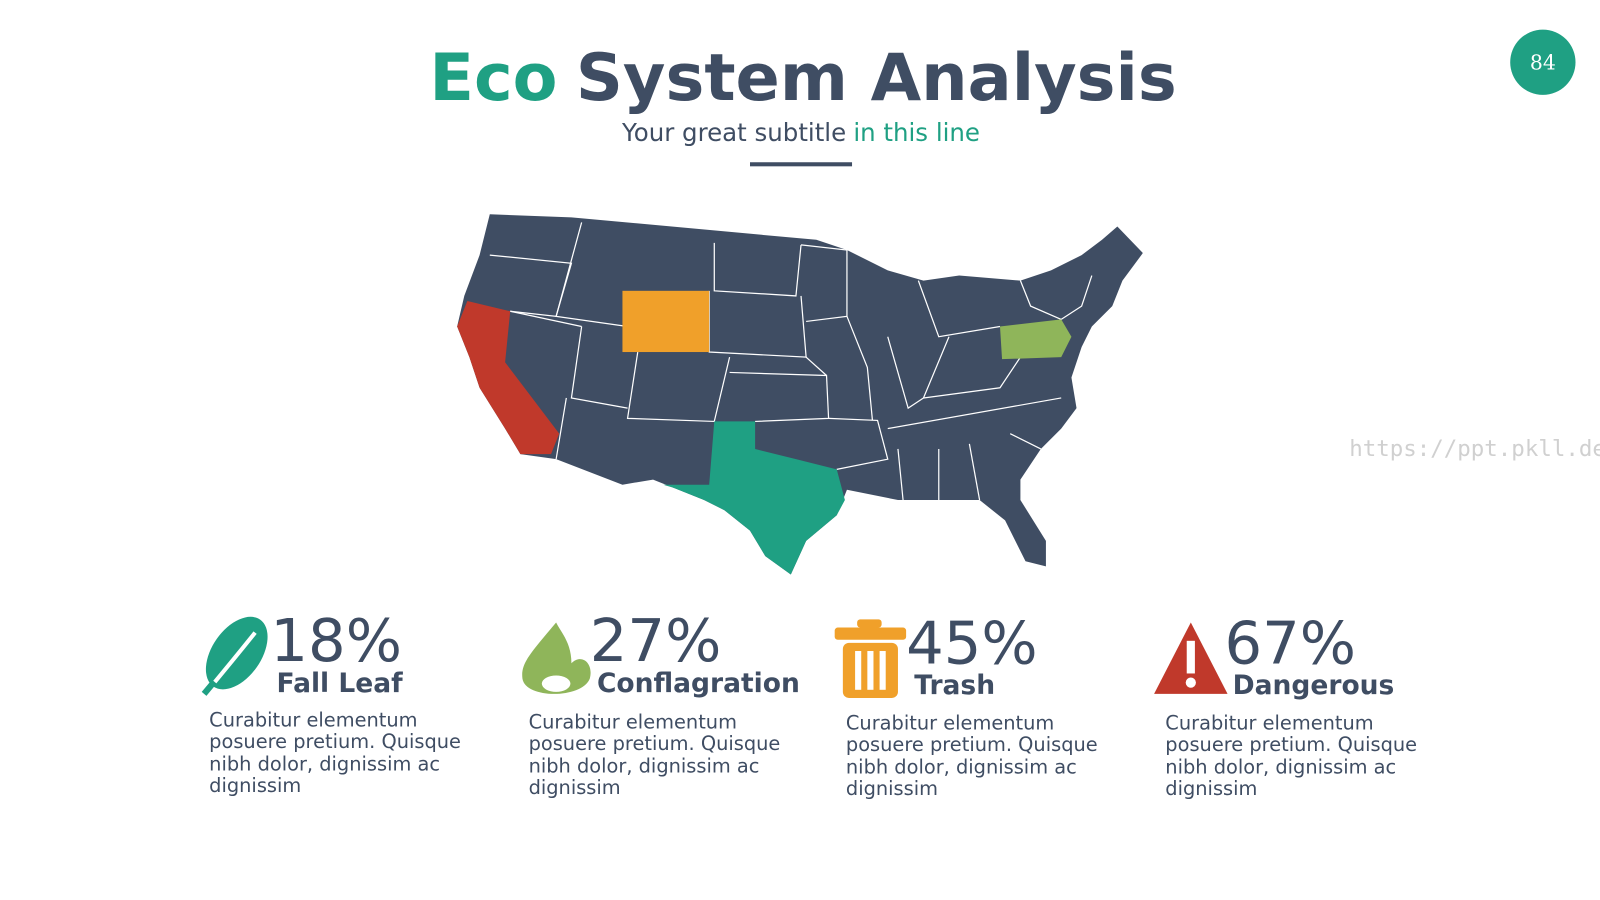 The width and height of the screenshot is (1600, 900). Describe the element at coordinates (493, 78) in the screenshot. I see `title-accent: Eco` at that location.